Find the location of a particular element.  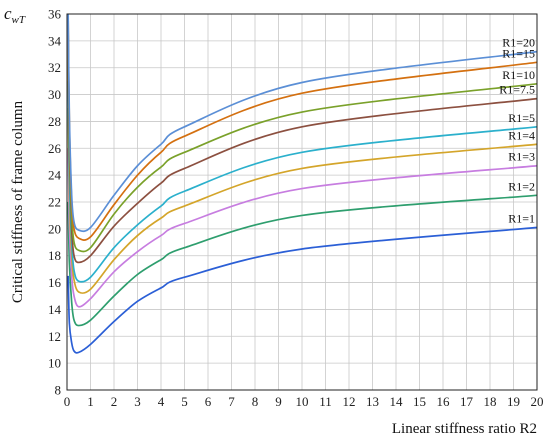

y-tick-labels: 8 10 12 14 16 18 20 22 24 26 28 30 32 34 36 is located at coordinates (55, 202).